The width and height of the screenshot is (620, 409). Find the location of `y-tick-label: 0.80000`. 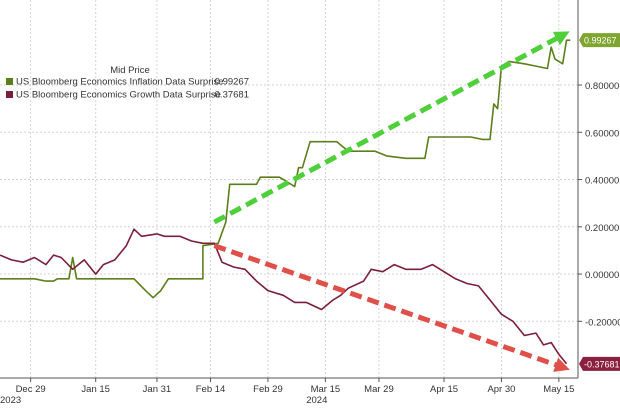

y-tick-label: 0.80000 is located at coordinates (602, 86).